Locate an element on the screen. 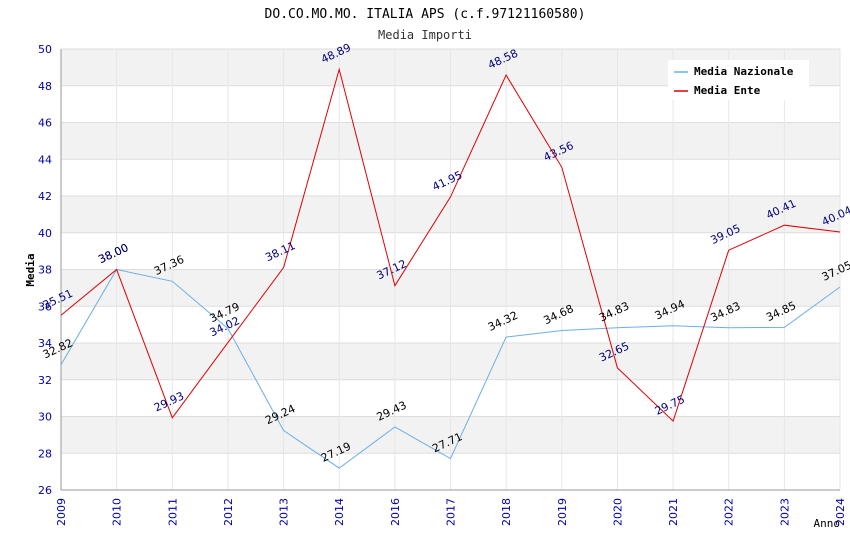  x-tick-label: 2009 is located at coordinates (61, 512).